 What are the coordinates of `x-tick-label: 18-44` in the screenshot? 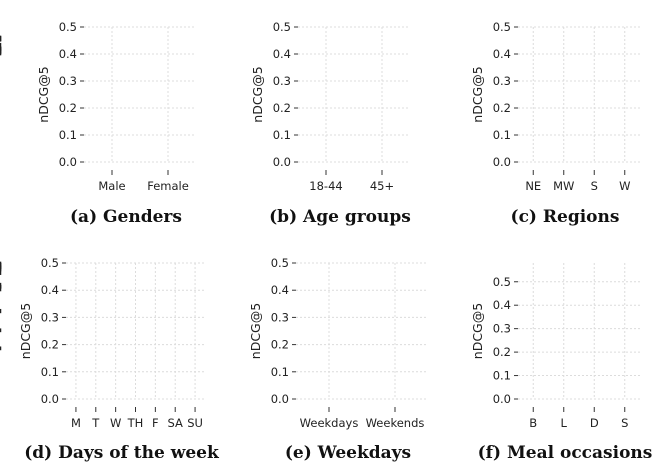 It's located at (325, 186).